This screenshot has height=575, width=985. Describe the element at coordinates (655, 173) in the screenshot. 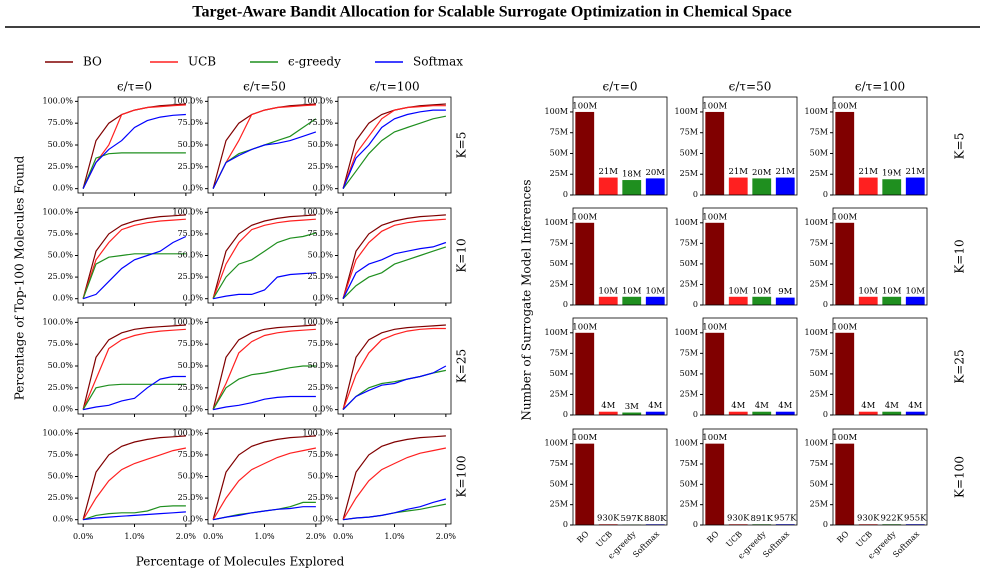

I see `value-label: 20M` at that location.